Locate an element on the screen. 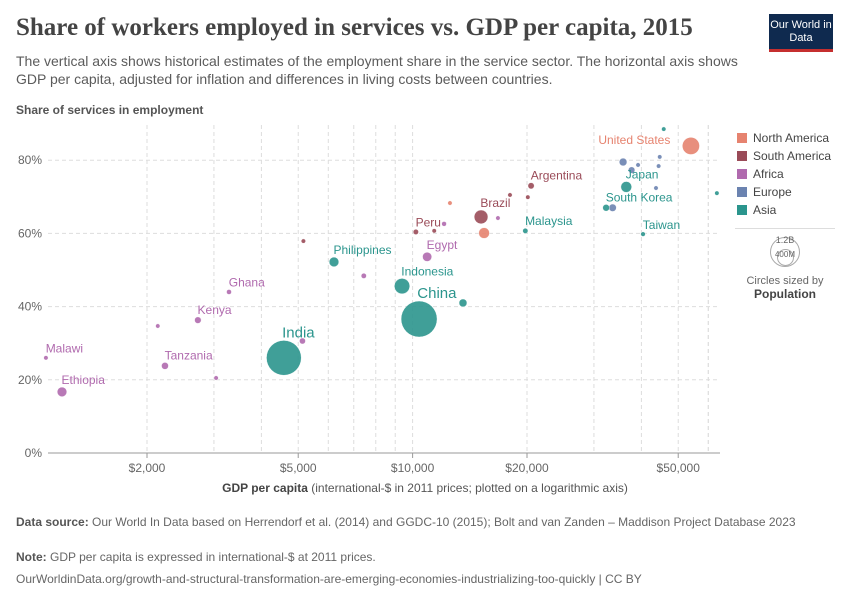  y-tick-label: 60% is located at coordinates (30, 233).